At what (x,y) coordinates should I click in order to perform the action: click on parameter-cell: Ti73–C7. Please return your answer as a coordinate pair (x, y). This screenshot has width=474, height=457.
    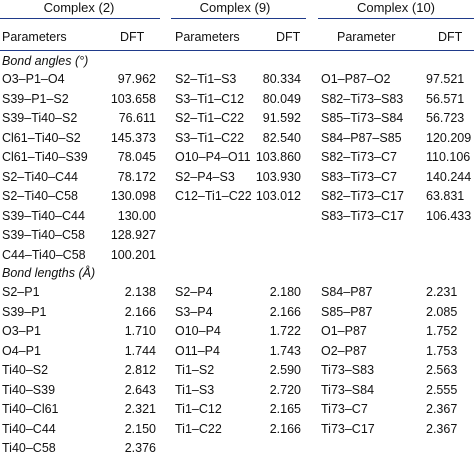
    Looking at the image, I should click on (344, 409).